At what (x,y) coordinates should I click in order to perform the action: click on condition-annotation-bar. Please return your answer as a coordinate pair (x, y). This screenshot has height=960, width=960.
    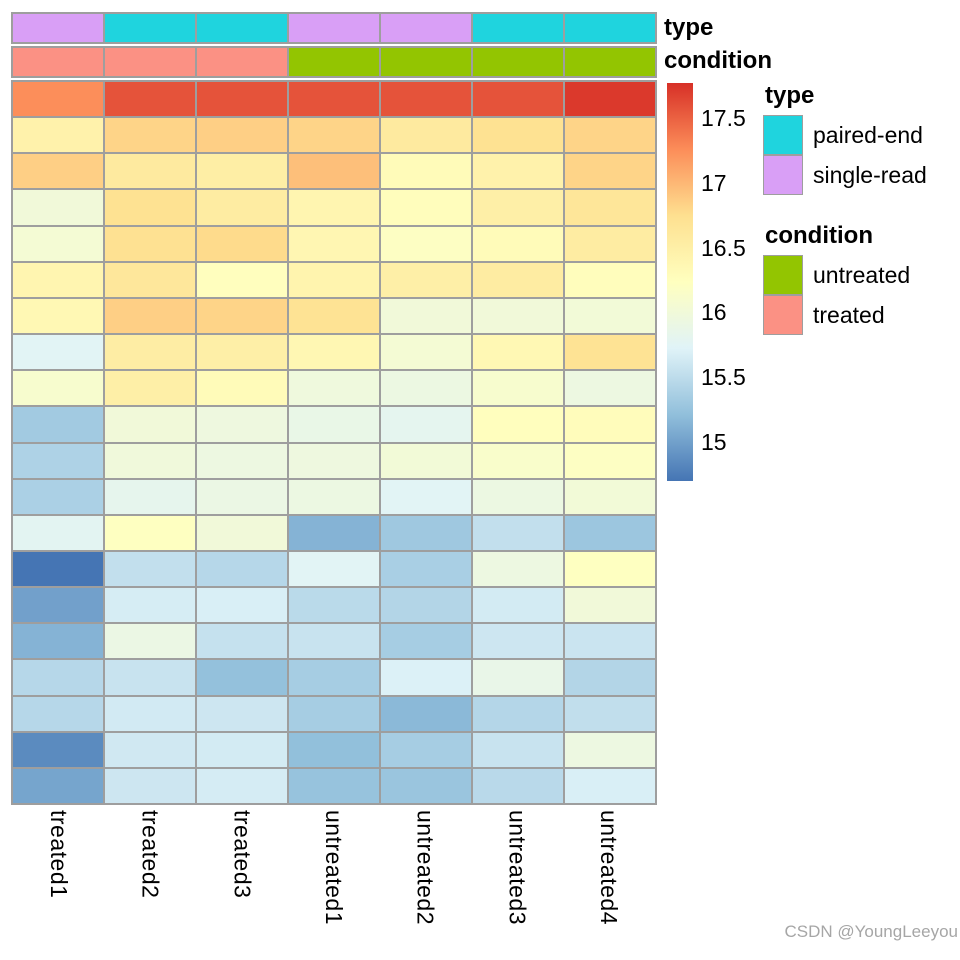
    Looking at the image, I should click on (334, 62).